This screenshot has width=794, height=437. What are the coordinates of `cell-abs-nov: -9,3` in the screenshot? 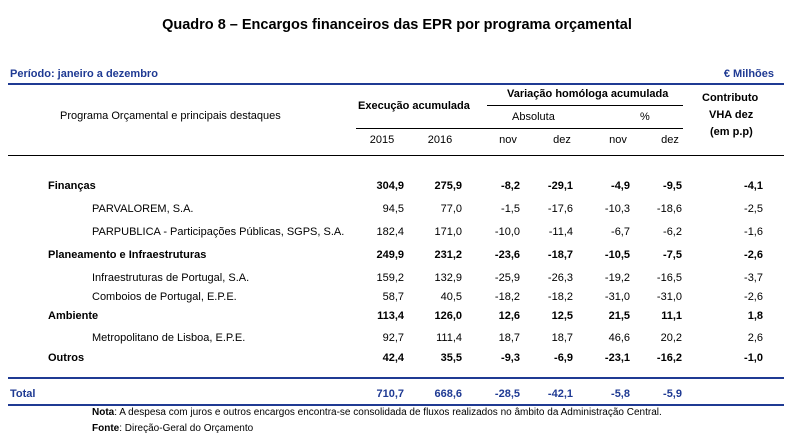 It's located at (510, 358).